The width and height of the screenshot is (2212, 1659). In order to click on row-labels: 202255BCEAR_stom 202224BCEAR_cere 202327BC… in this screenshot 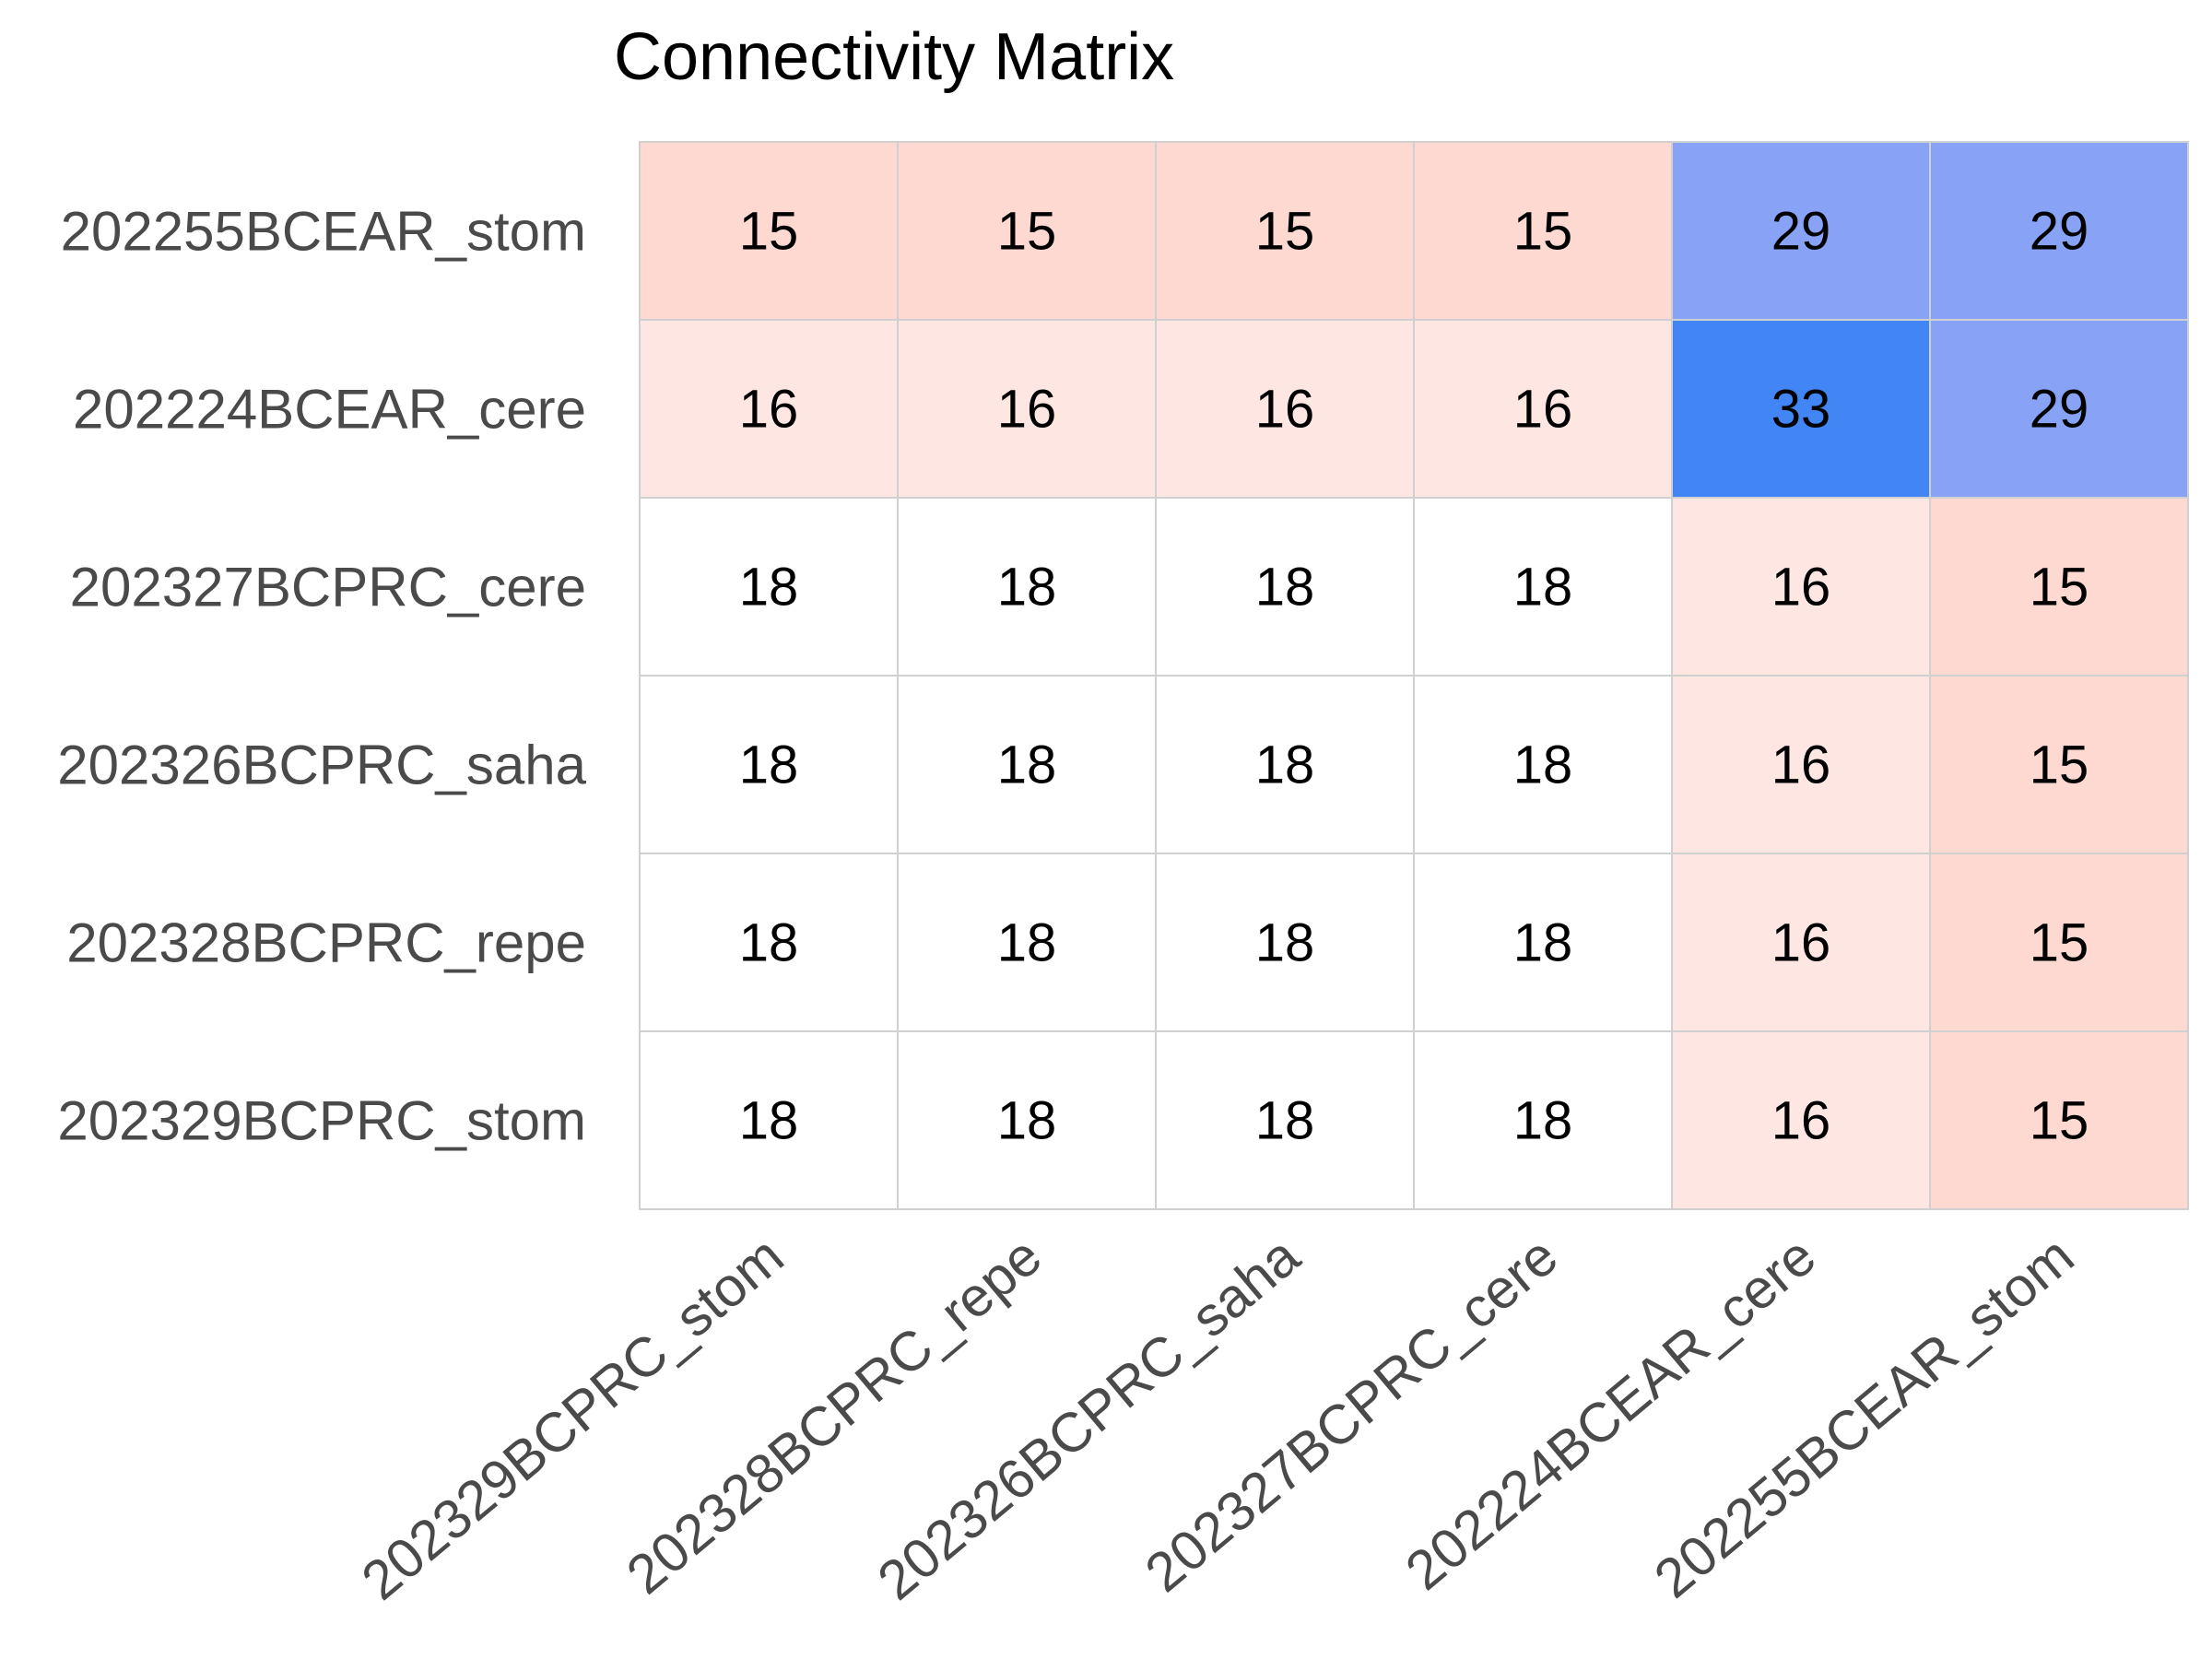, I will do `click(321, 676)`.